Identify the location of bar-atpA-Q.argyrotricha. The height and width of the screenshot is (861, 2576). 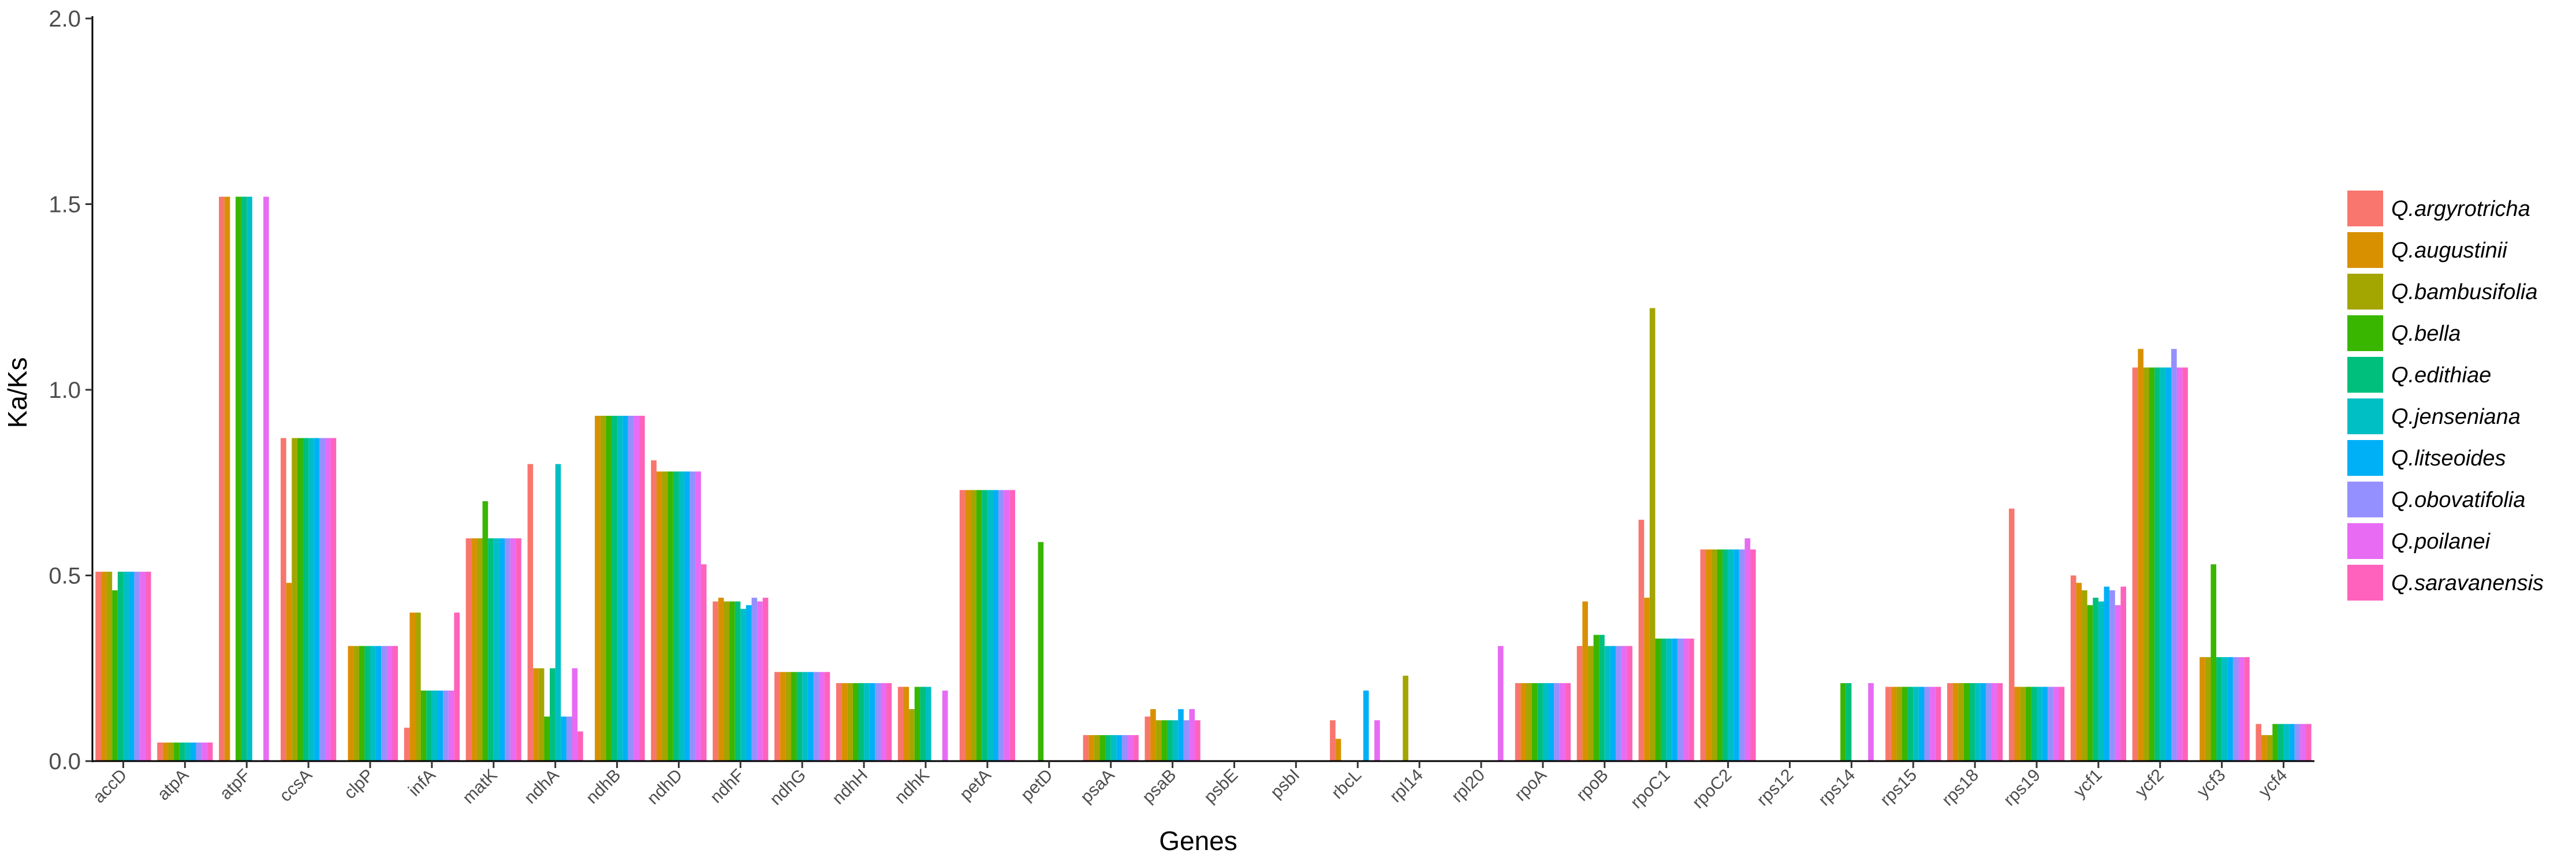
(160, 751).